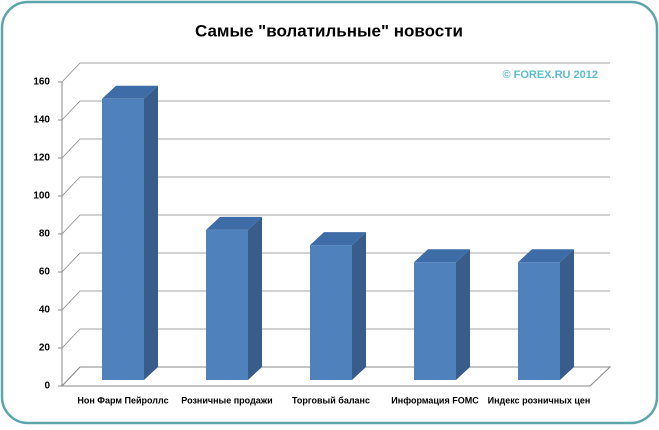  What do you see at coordinates (329, 30) in the screenshot?
I see `chart-title: Самые "волатильные" новости` at bounding box center [329, 30].